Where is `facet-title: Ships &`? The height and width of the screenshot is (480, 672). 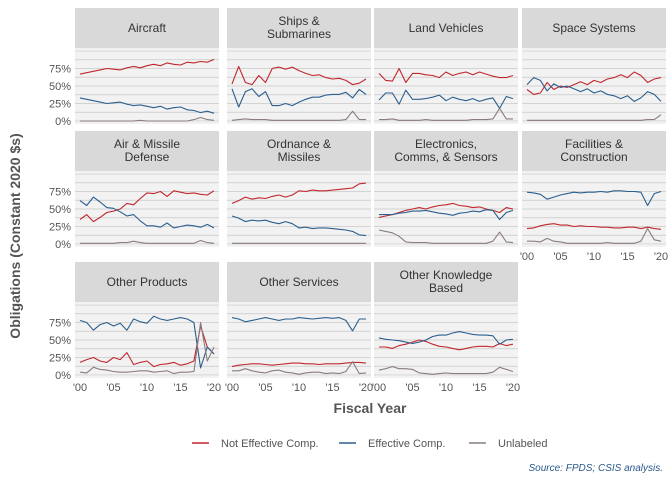
facet-title: Ships & is located at coordinates (298, 21).